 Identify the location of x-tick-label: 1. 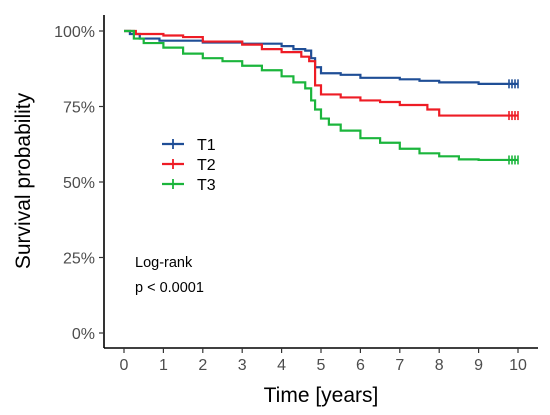
(163, 365).